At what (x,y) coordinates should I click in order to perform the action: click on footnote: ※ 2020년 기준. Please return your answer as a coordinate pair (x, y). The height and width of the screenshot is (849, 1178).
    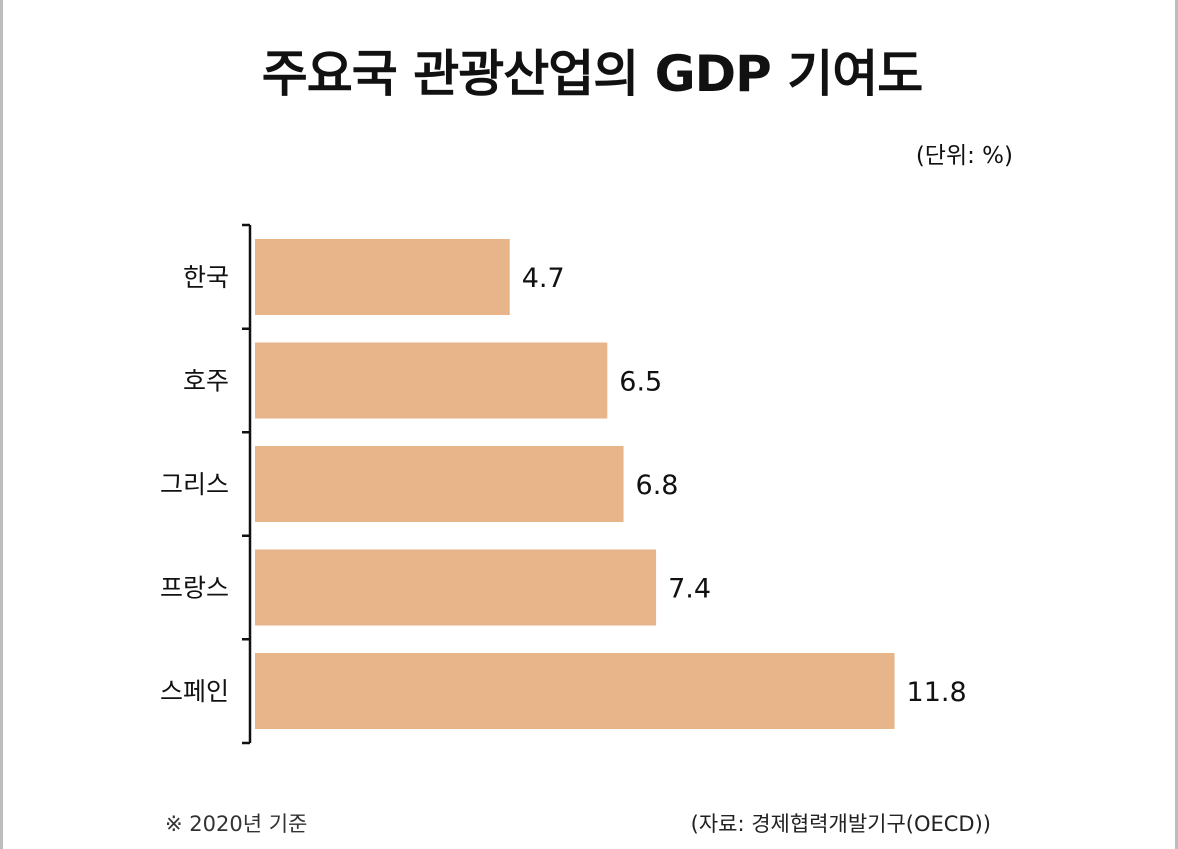
    Looking at the image, I should click on (236, 824).